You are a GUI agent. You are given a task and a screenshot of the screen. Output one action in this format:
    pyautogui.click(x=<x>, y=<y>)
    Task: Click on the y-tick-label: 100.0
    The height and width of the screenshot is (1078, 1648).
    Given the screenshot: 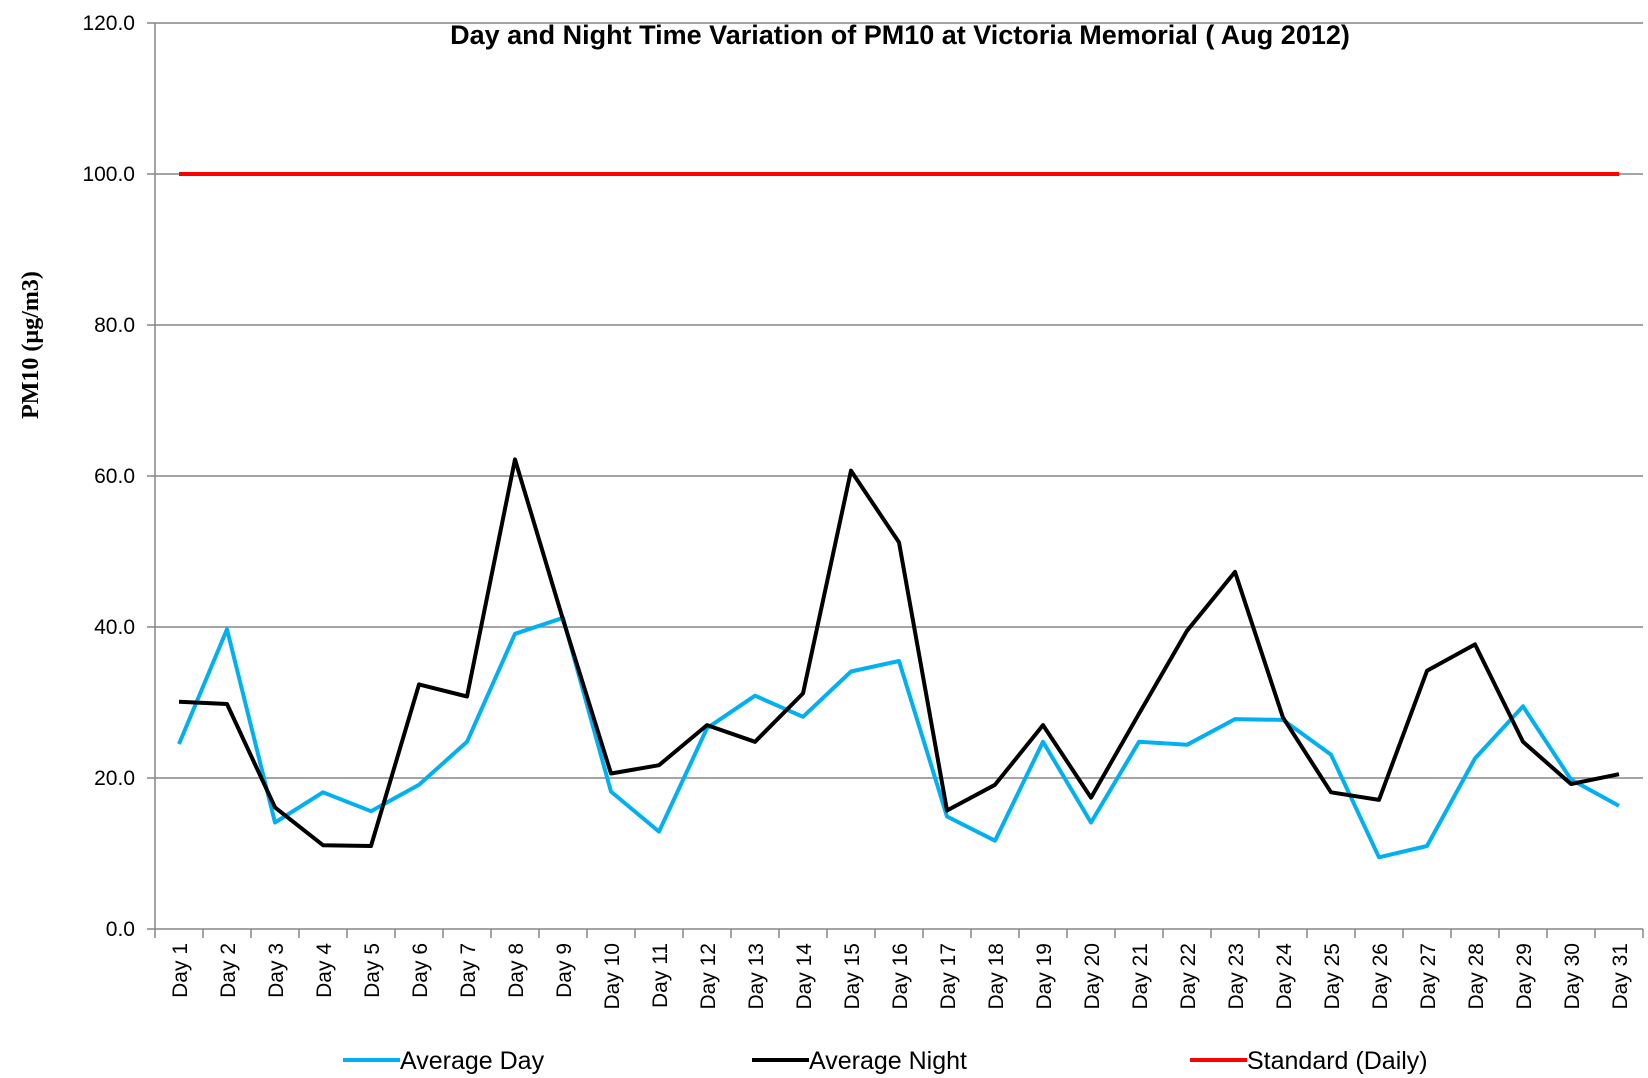 What is the action you would take?
    pyautogui.click(x=108, y=174)
    